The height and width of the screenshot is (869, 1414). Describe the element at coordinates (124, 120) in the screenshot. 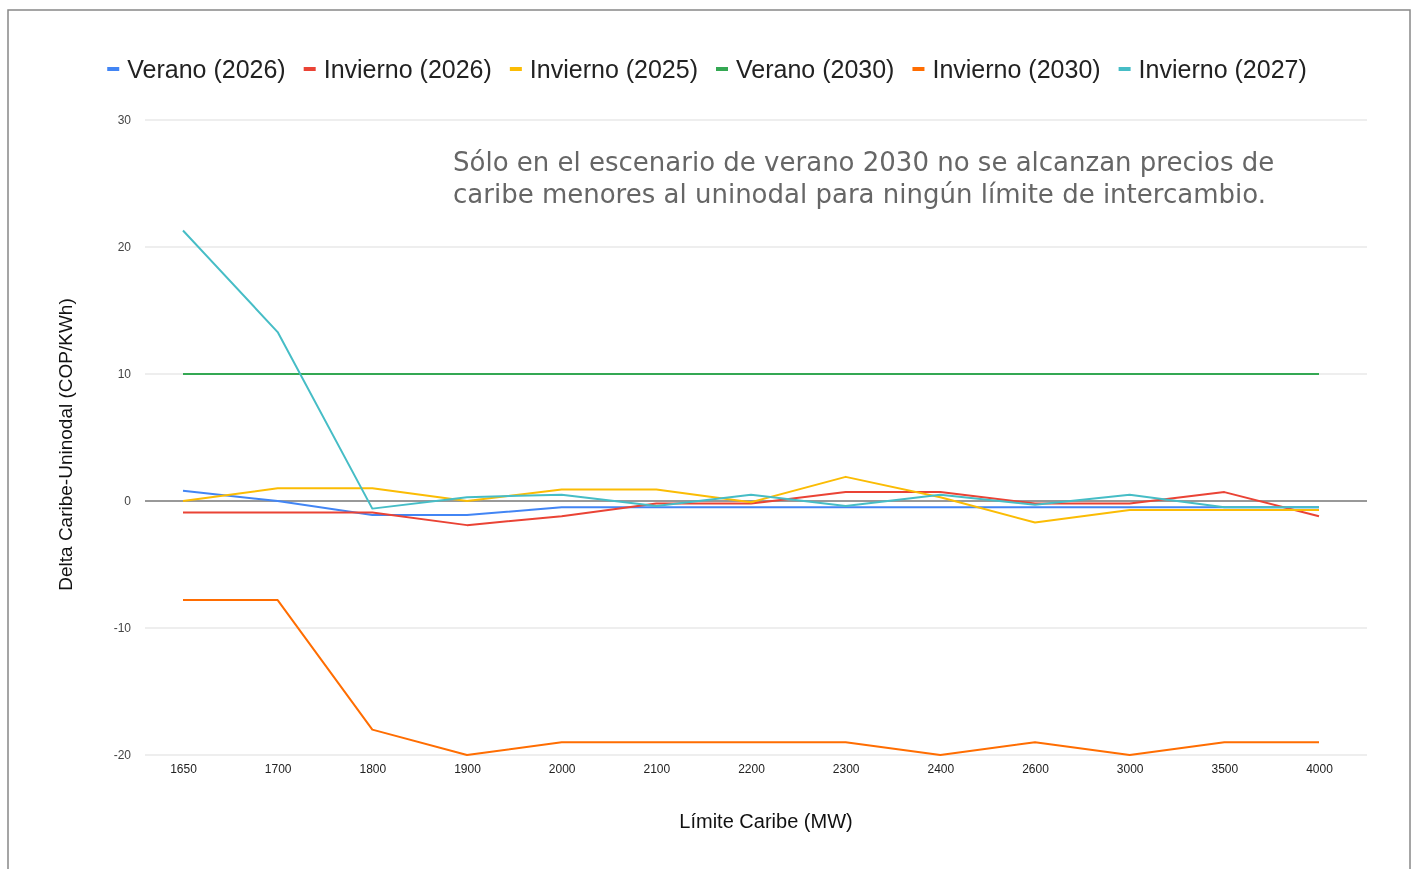

I see `y-tick-label: 30` at that location.